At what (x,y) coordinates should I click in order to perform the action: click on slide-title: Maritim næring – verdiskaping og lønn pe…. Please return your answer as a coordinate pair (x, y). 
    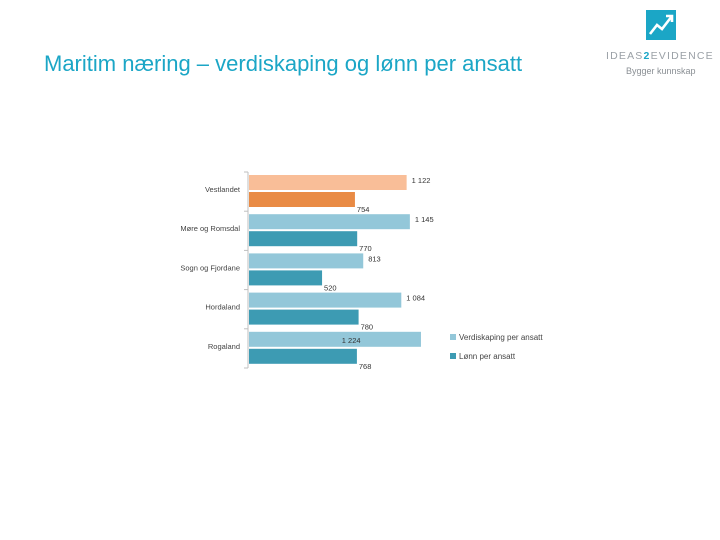
    Looking at the image, I should click on (283, 63).